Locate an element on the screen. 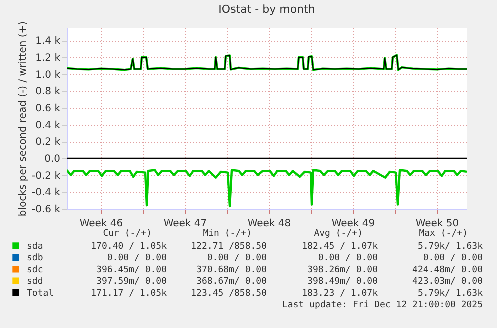 The height and width of the screenshot is (328, 497). text: Cur (-/+) is located at coordinates (127, 234).